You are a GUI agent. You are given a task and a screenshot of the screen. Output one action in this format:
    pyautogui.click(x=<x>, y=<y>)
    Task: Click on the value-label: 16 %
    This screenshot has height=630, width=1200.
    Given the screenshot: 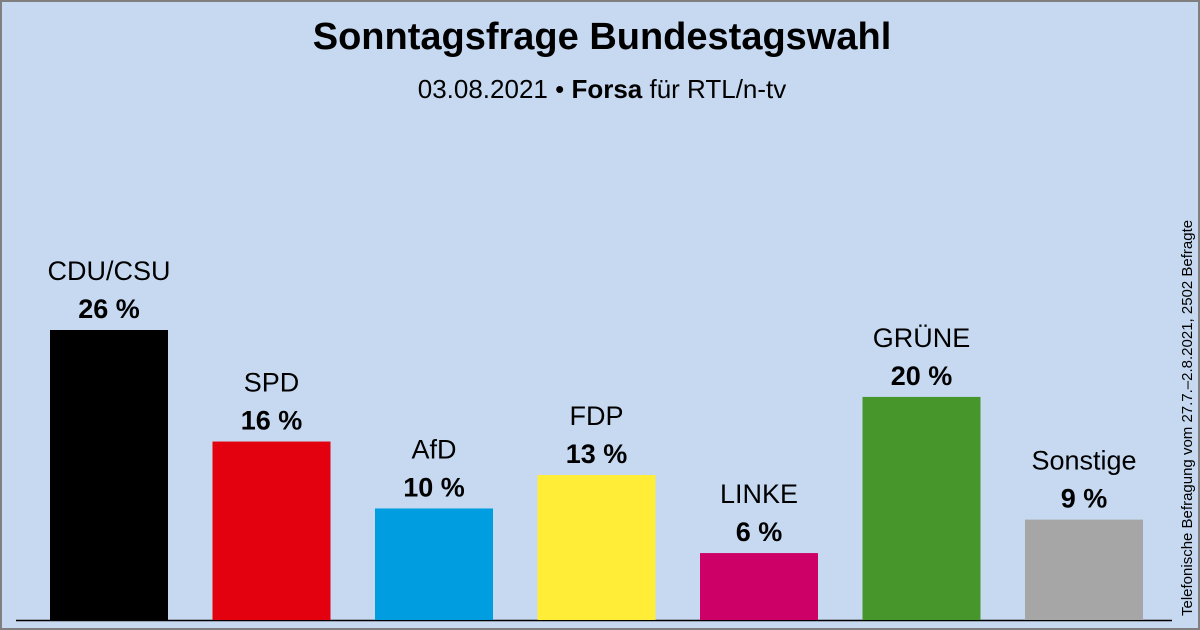 What is the action you would take?
    pyautogui.click(x=272, y=421)
    